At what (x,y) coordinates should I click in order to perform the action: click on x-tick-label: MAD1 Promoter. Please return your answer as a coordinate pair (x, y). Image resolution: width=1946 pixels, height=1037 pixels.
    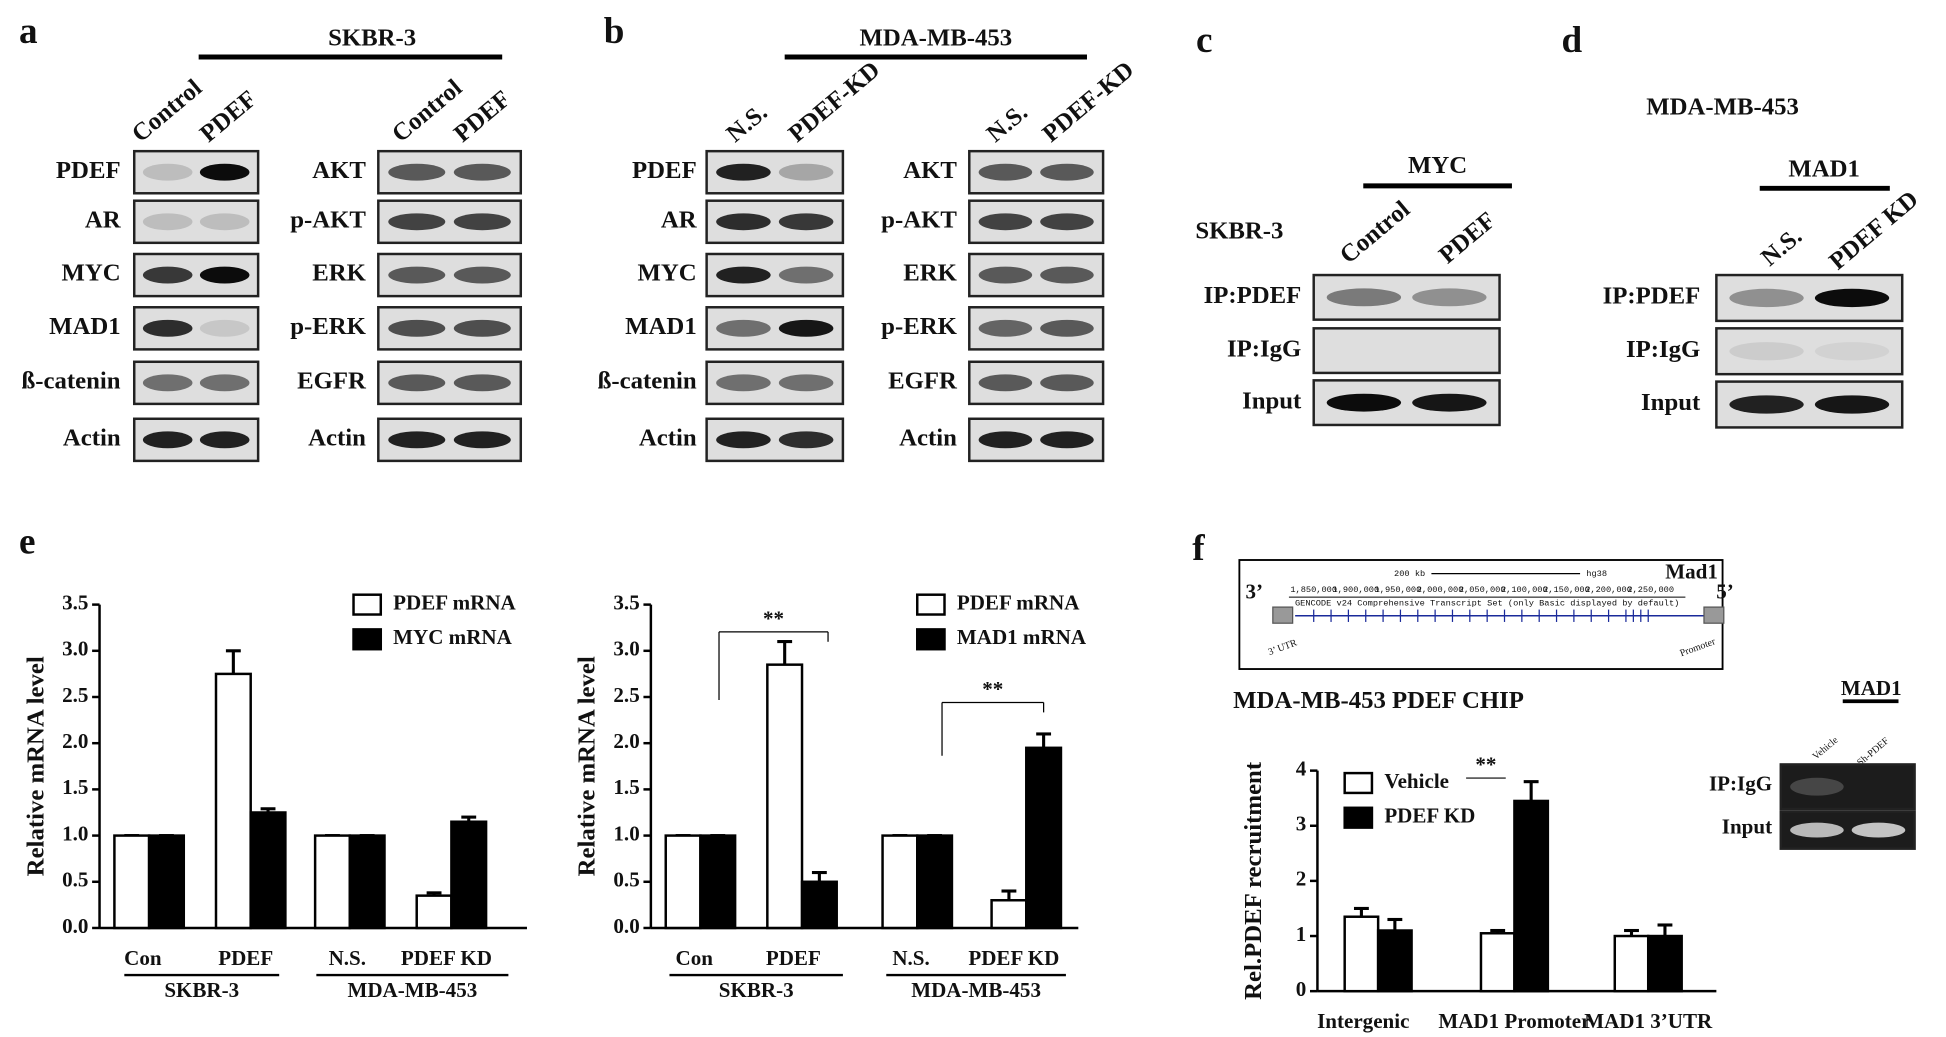
    Looking at the image, I should click on (1514, 1021).